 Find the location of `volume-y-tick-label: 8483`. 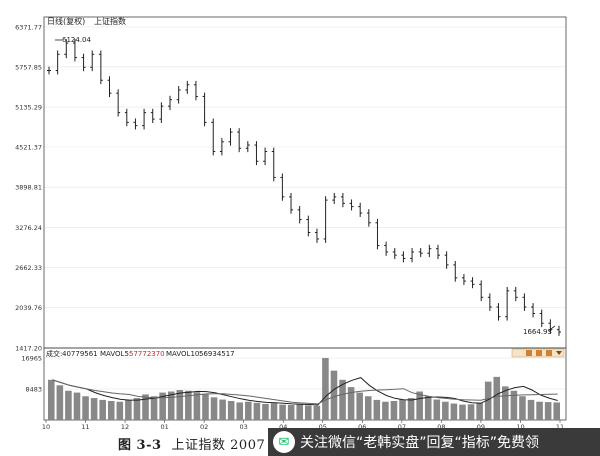

volume-y-tick-label: 8483 is located at coordinates (33, 389).